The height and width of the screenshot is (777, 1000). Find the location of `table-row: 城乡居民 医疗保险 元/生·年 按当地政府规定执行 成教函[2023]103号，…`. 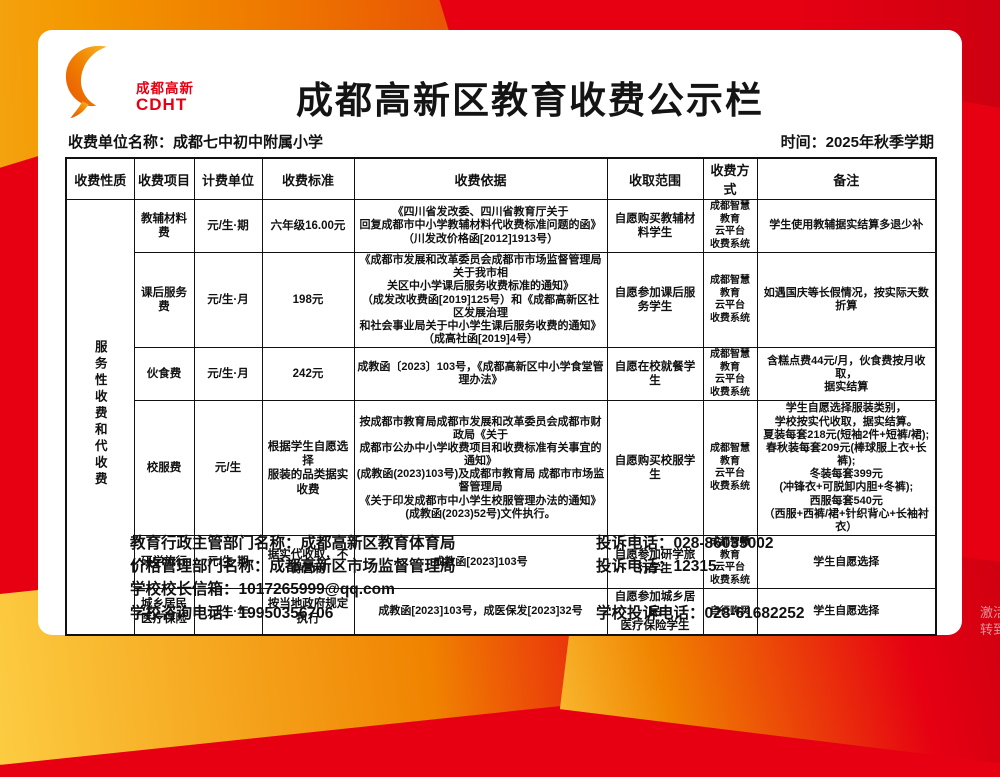

table-row: 城乡居民 医疗保险 元/生·年 按当地政府规定执行 成教函[2023]103号，… is located at coordinates (501, 612).